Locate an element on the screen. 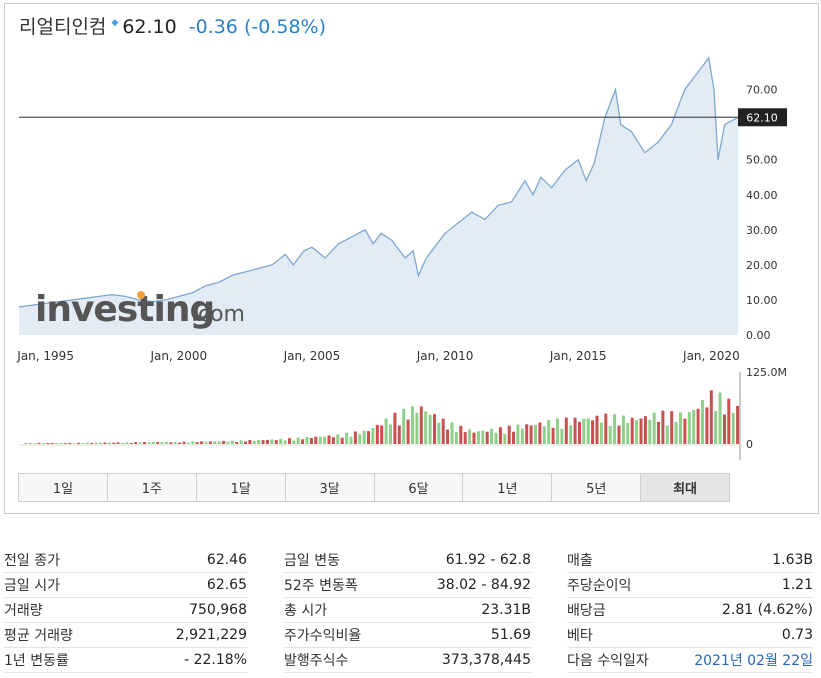 Image resolution: width=821 pixels, height=678 pixels. tab-4: 6달 is located at coordinates (419, 487).